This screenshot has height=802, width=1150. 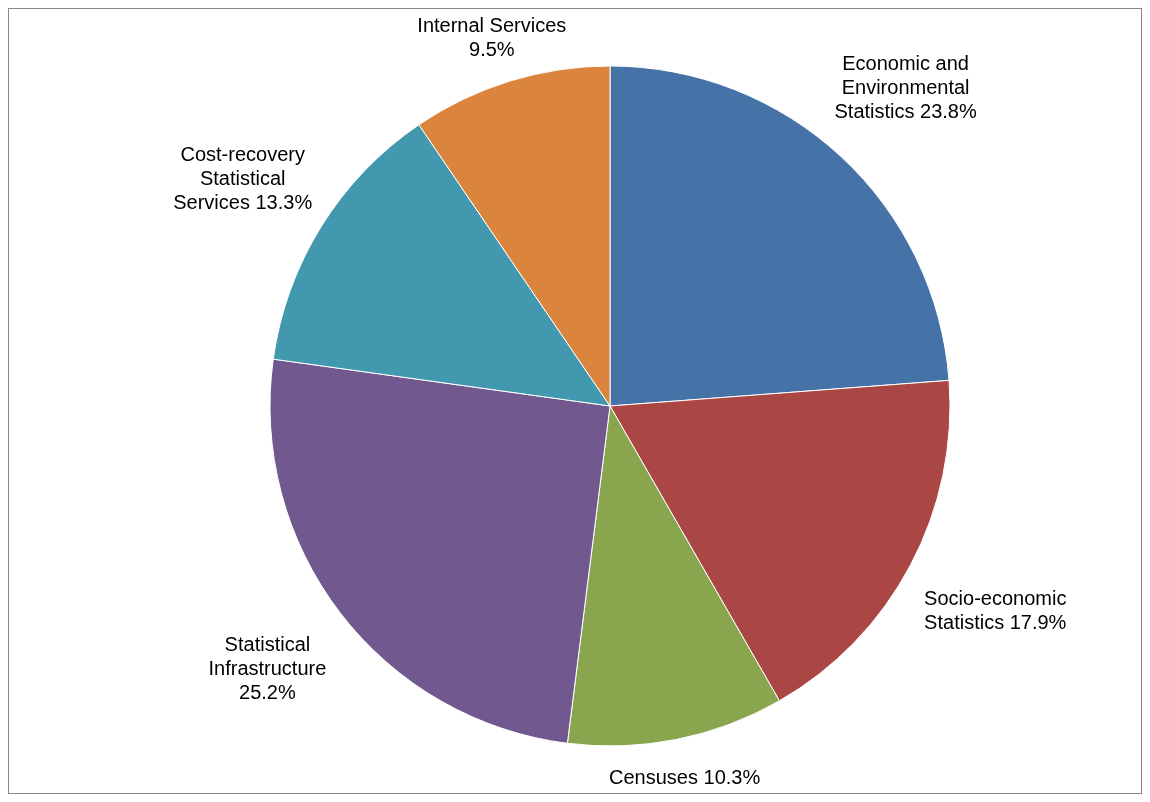 What do you see at coordinates (685, 777) in the screenshot?
I see `slice-label: Censuses 10.3%` at bounding box center [685, 777].